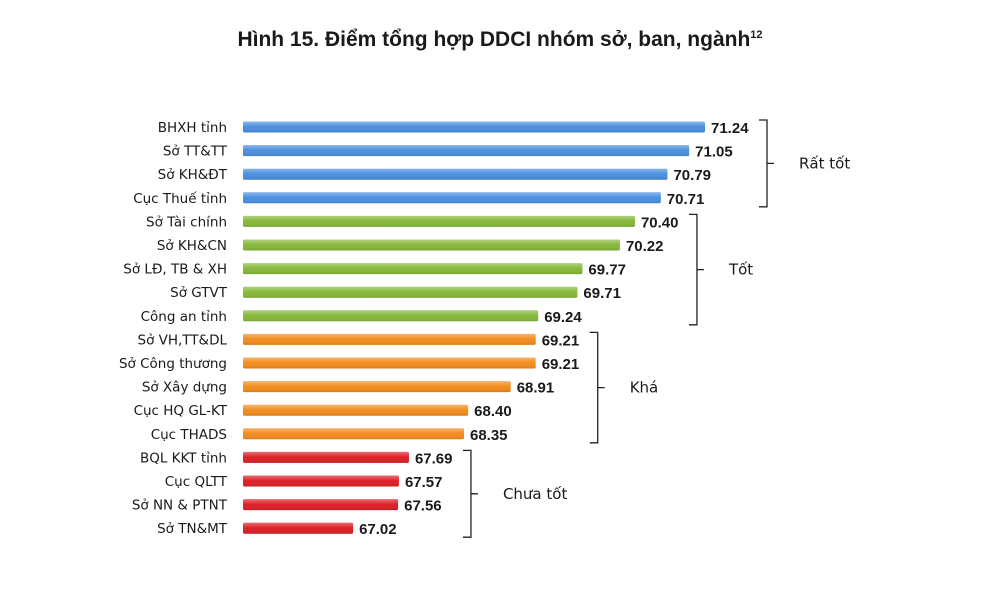  I want to click on value-label: 69.24, so click(563, 317).